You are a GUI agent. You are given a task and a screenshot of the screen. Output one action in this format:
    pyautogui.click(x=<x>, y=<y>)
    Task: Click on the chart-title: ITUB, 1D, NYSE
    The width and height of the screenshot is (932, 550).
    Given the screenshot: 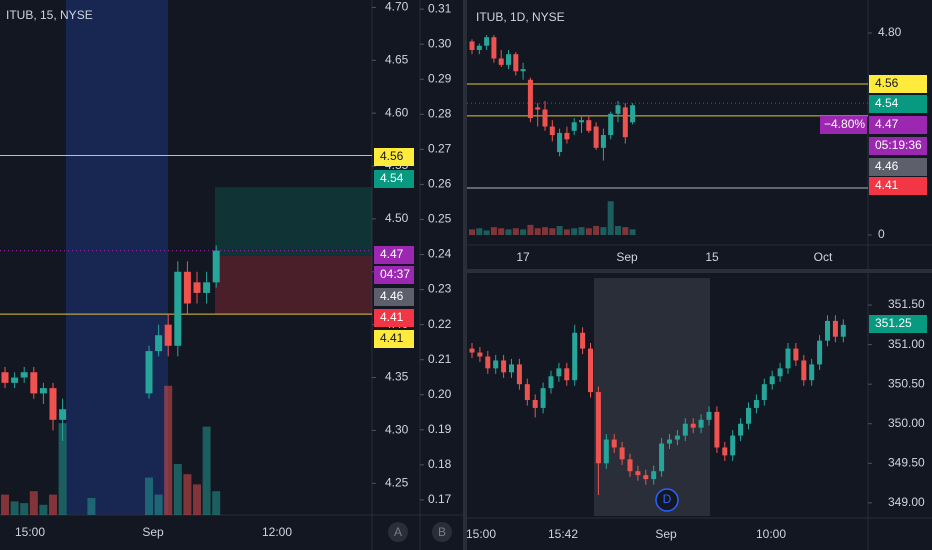 What is the action you would take?
    pyautogui.click(x=520, y=17)
    